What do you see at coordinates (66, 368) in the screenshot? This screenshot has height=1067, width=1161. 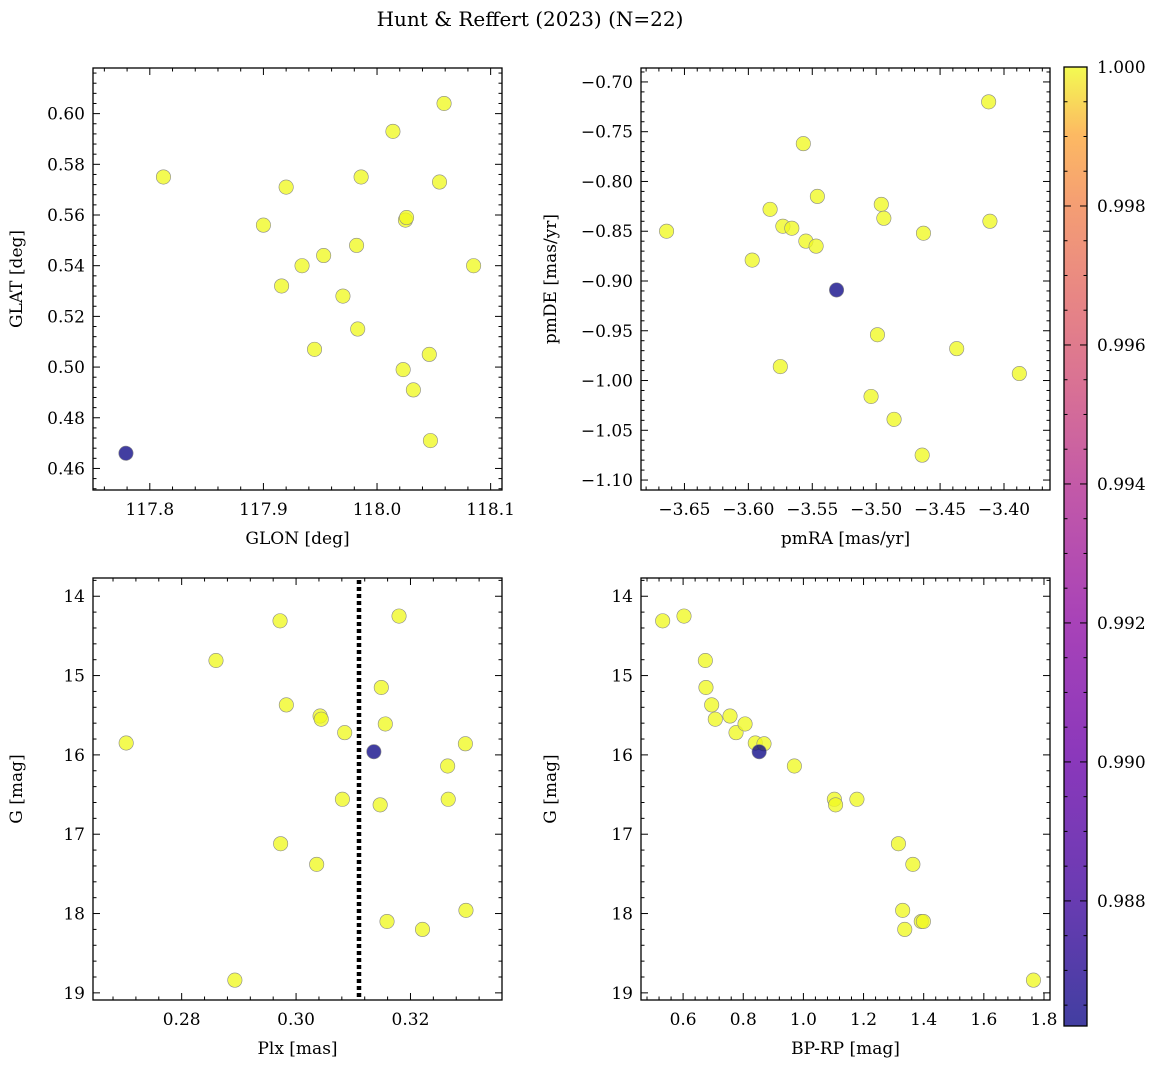 I see `y-tick-label: 0.50` at bounding box center [66, 368].